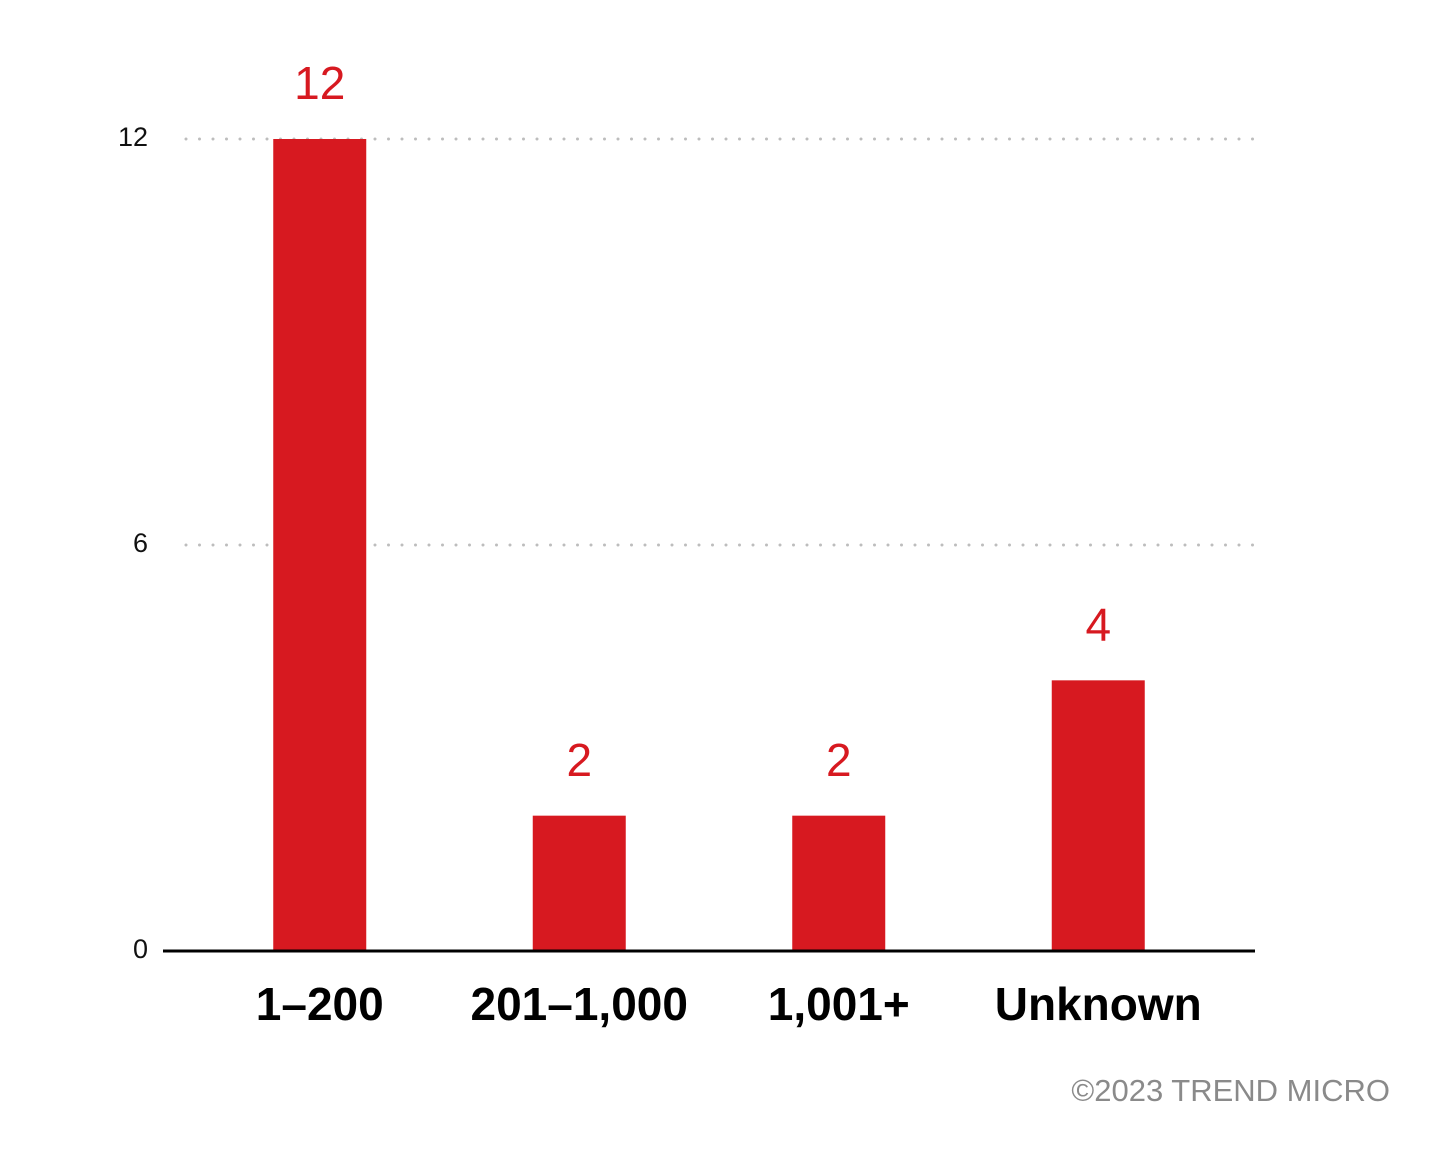 This screenshot has height=1170, width=1454. What do you see at coordinates (319, 83) in the screenshot?
I see `value-label: 12` at bounding box center [319, 83].